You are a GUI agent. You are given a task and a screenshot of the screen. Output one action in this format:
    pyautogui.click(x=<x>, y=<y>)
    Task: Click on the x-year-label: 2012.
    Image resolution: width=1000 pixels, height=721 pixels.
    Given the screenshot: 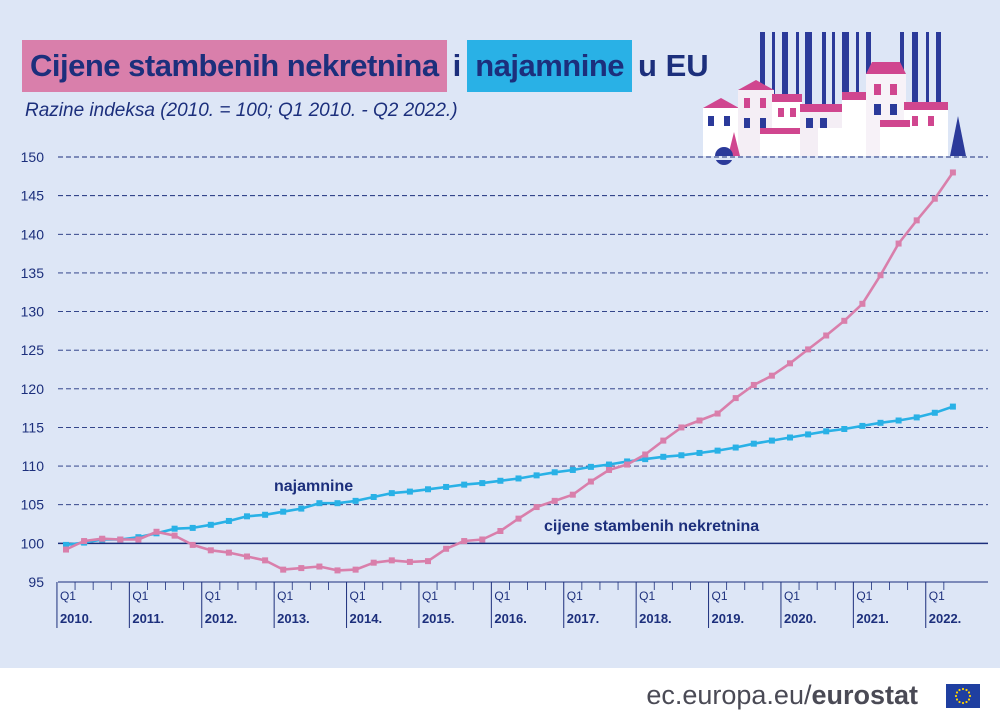 What is the action you would take?
    pyautogui.click(x=221, y=618)
    